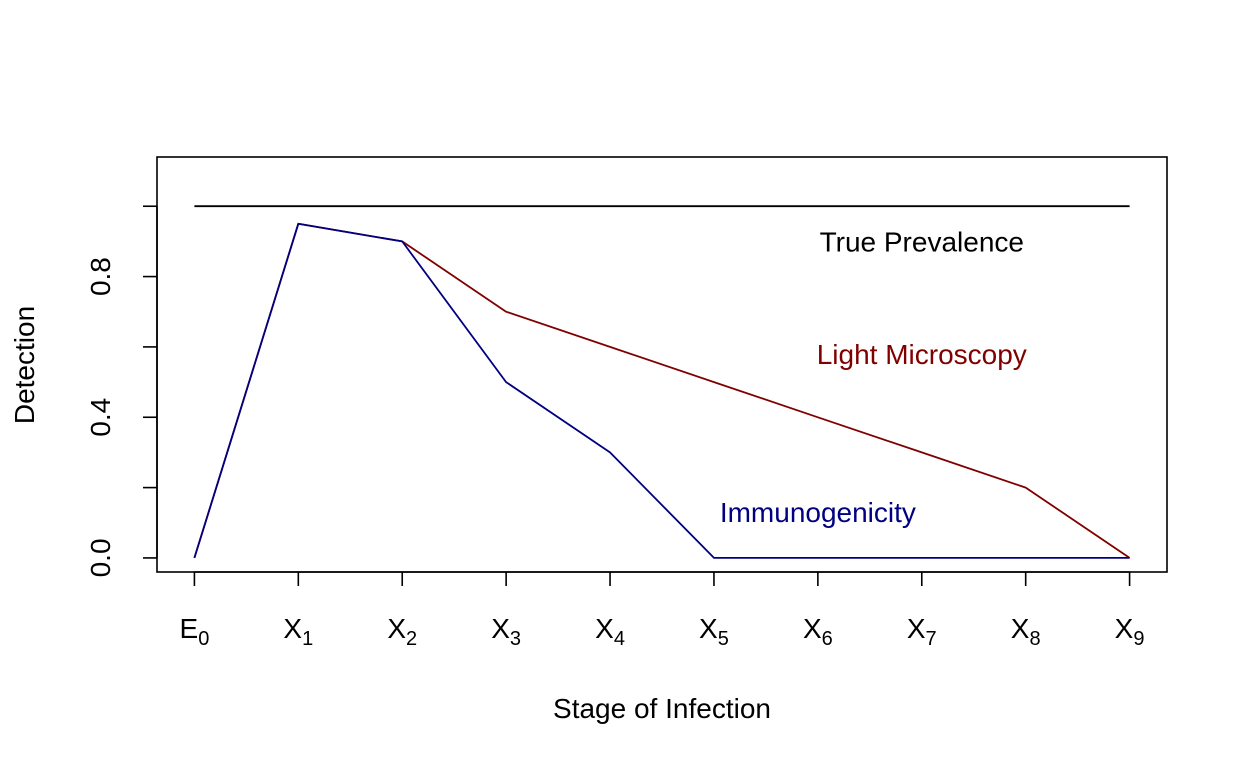 The height and width of the screenshot is (768, 1248). I want to click on x-tick-label: X1, so click(298, 631).